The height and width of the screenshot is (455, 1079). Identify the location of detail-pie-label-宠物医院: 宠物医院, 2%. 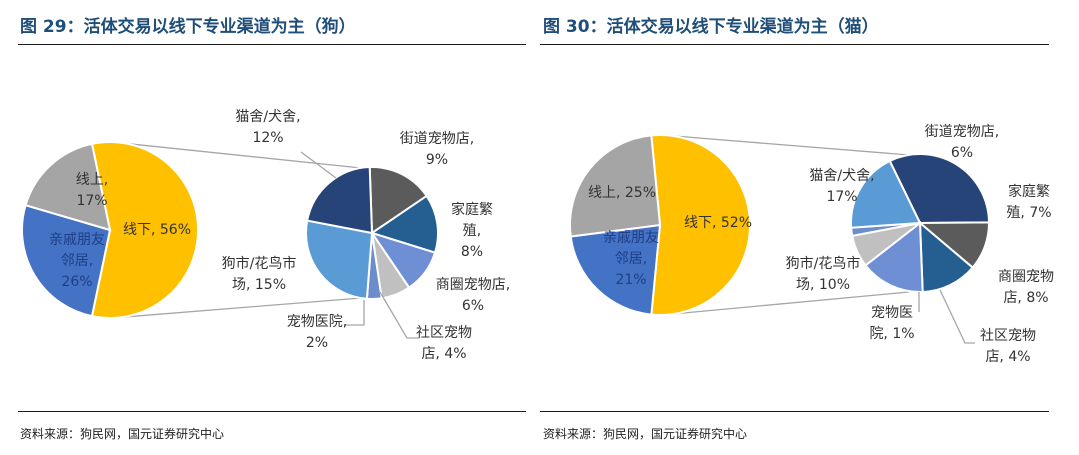
(317, 332).